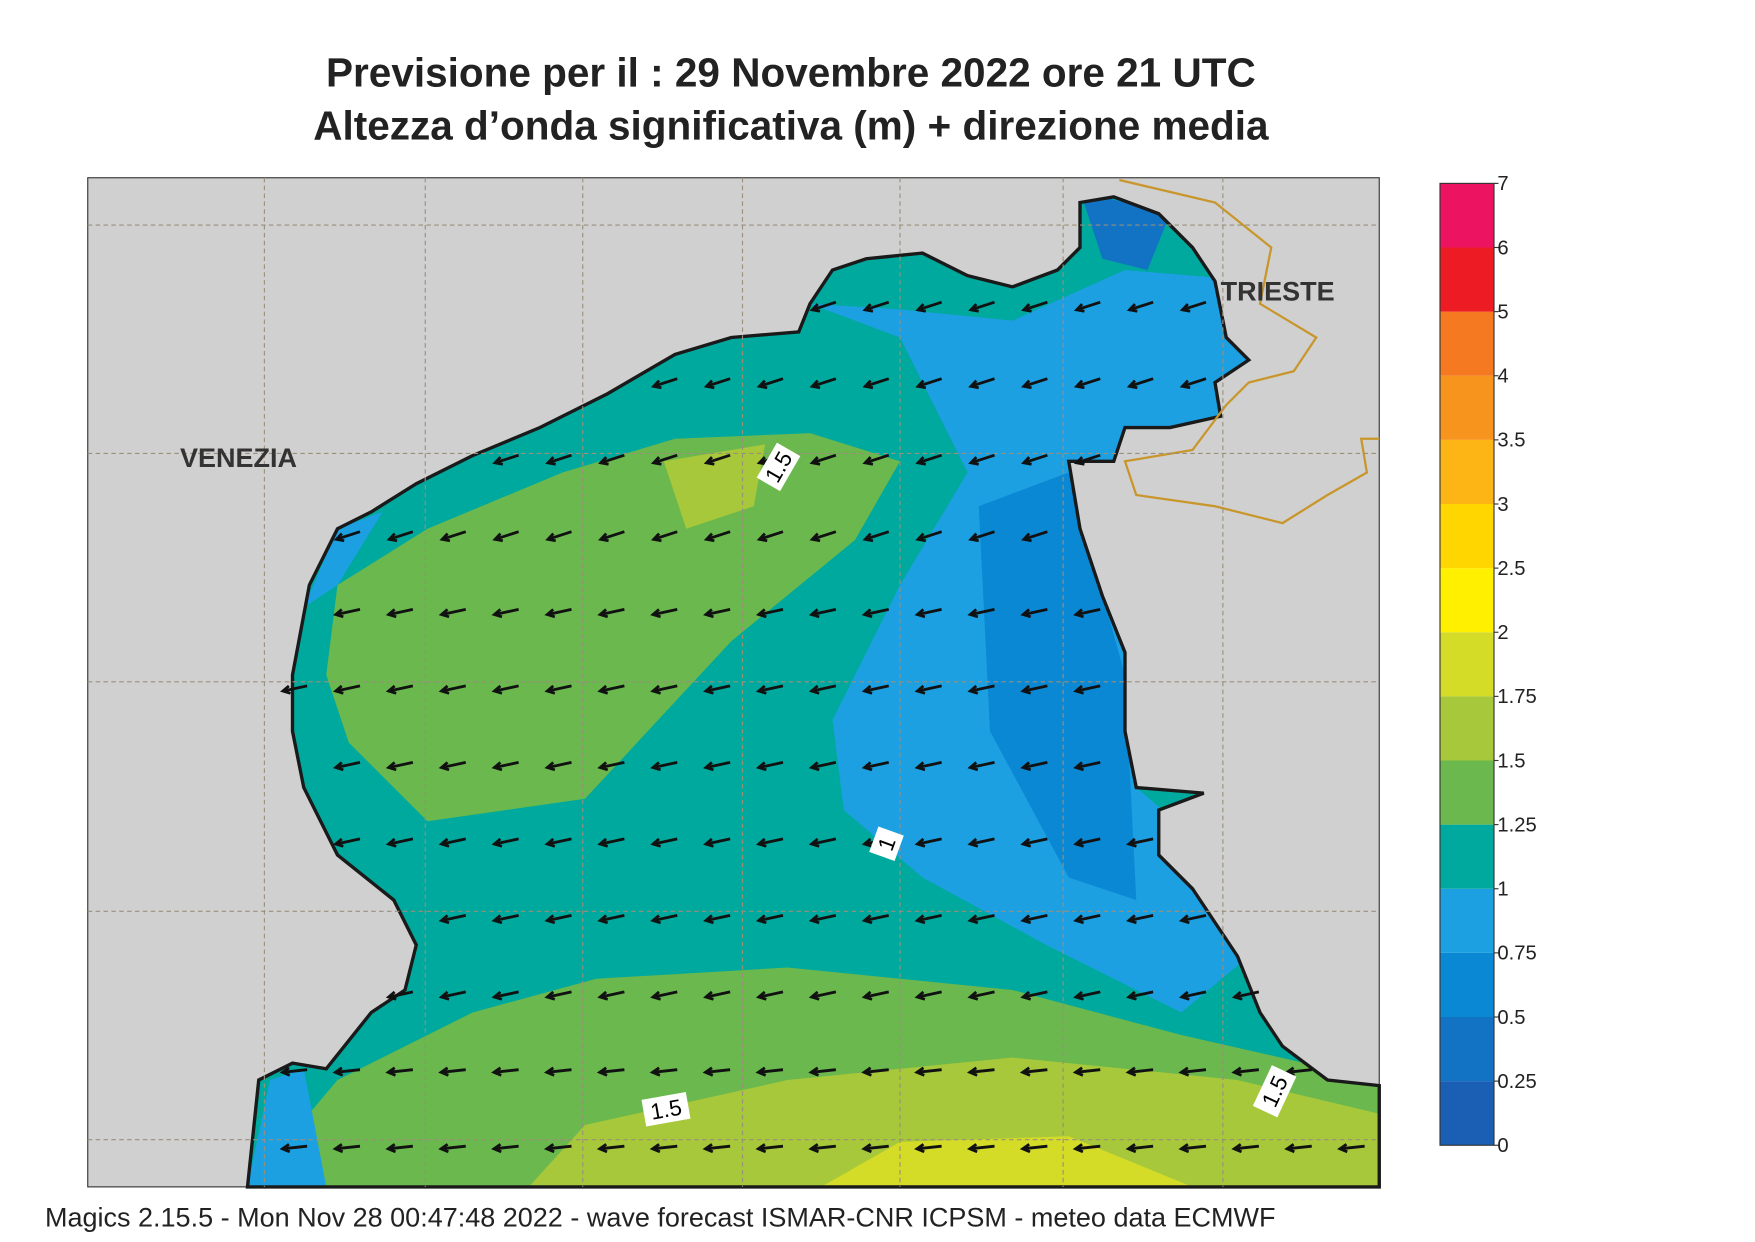  Describe the element at coordinates (1511, 761) in the screenshot. I see `colorbar-label: 1.5` at that location.